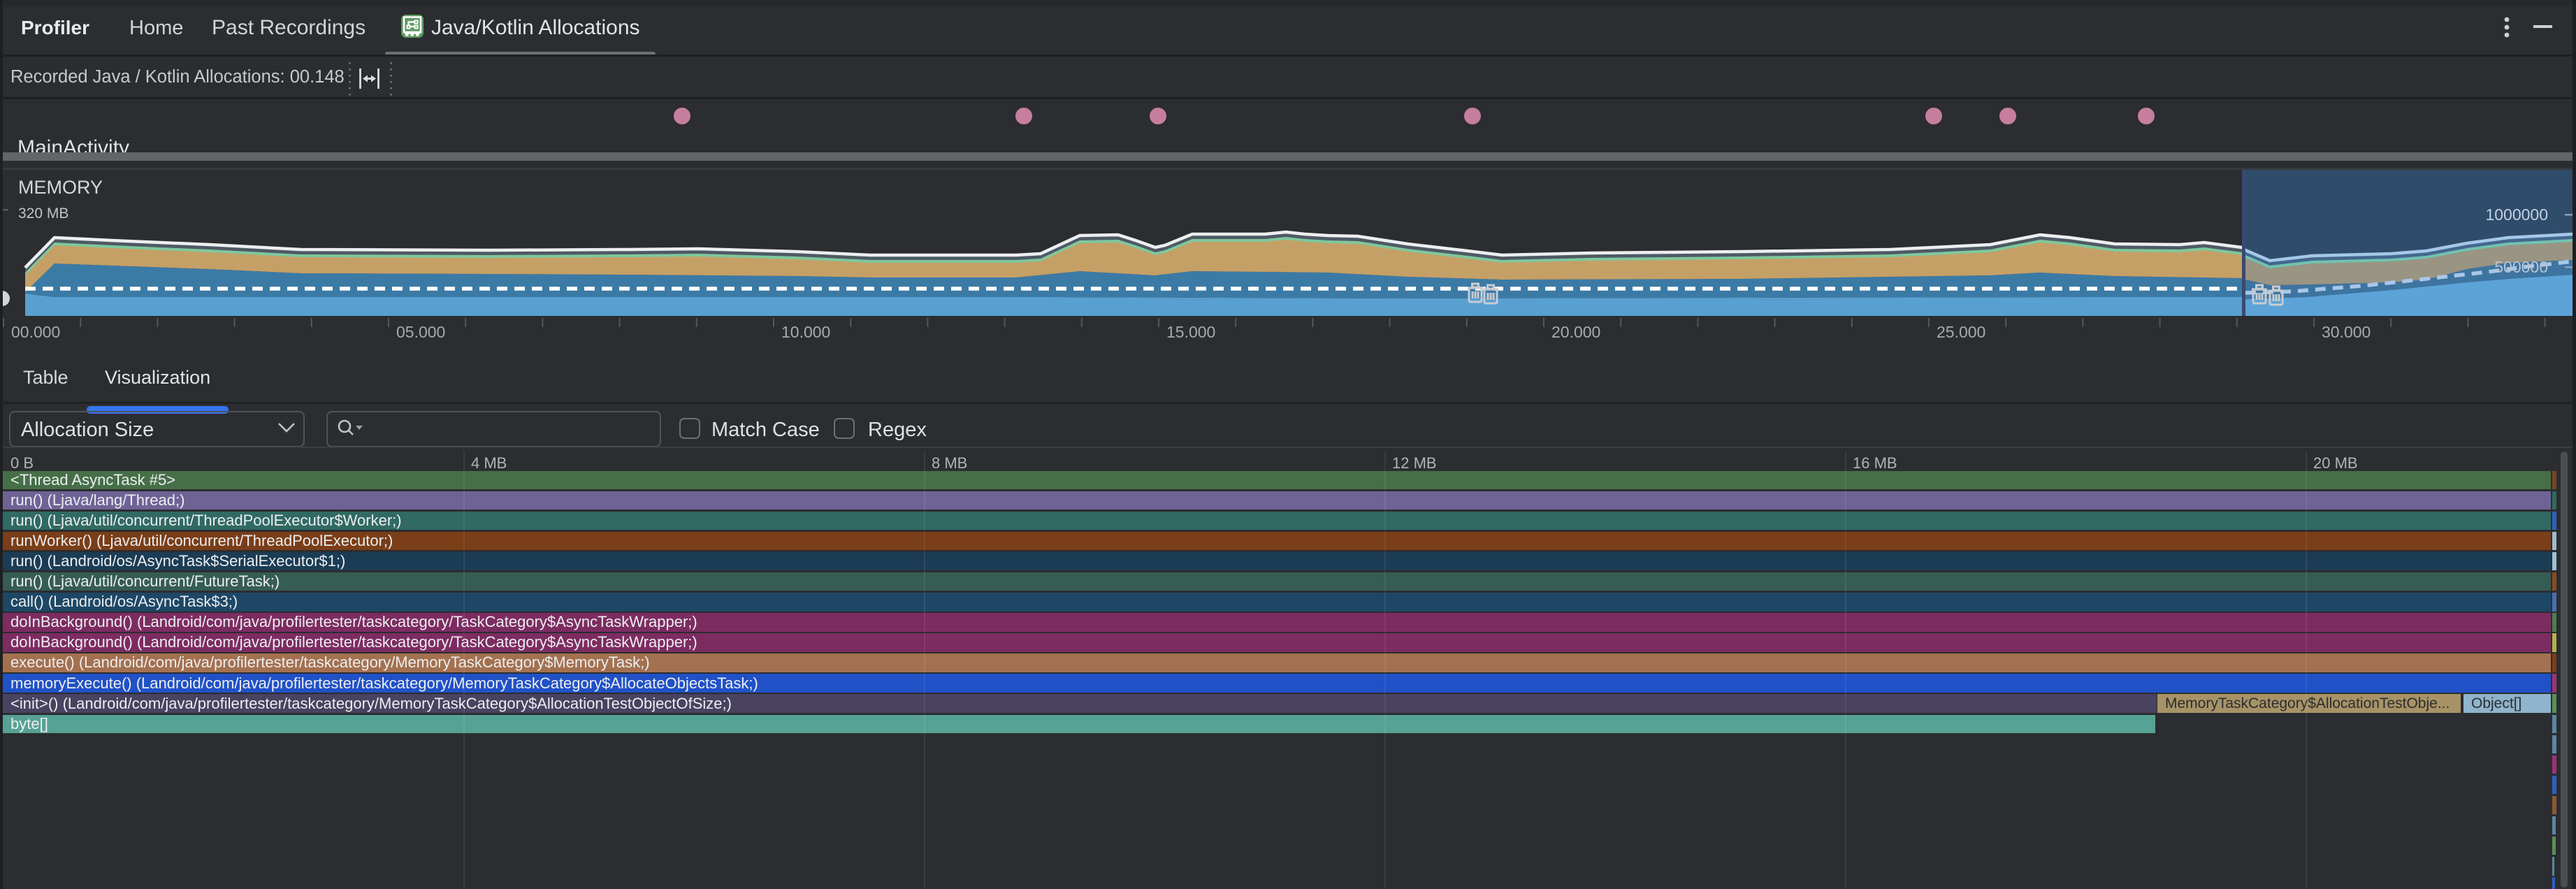 This screenshot has height=889, width=2576. I want to click on svg-text: 05.000, so click(420, 332).